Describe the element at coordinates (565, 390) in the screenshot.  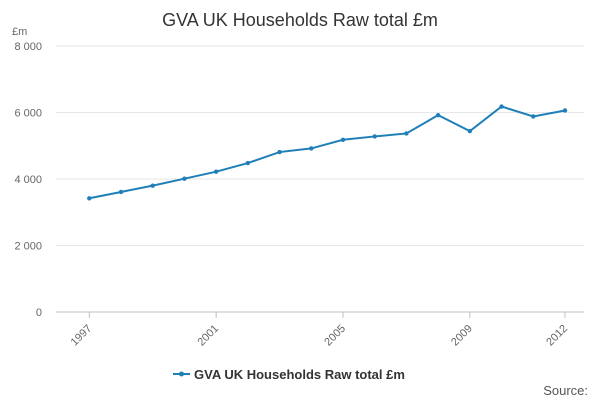
I see `source-label: Source:` at that location.